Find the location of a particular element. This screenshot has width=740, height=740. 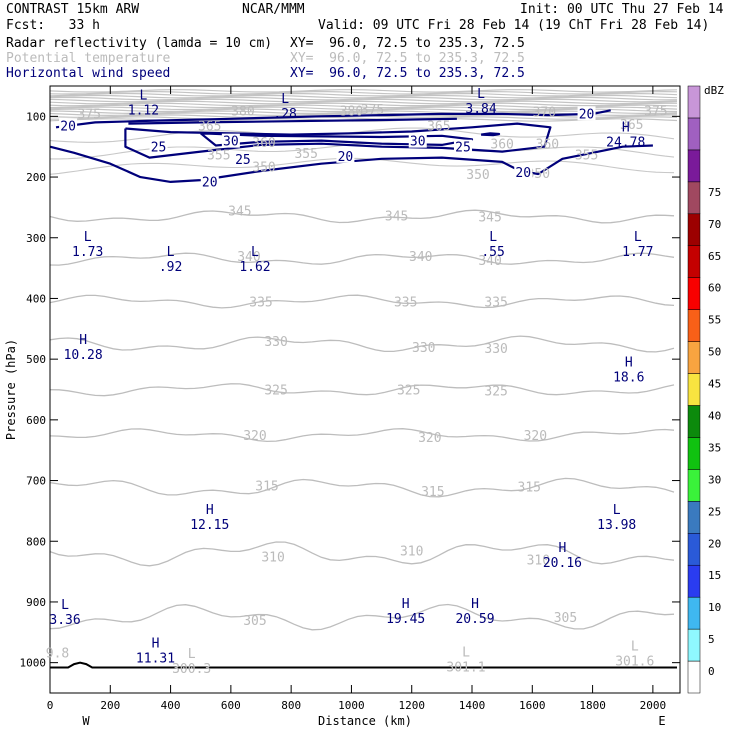

extremum-value: 301.1 is located at coordinates (465, 668).